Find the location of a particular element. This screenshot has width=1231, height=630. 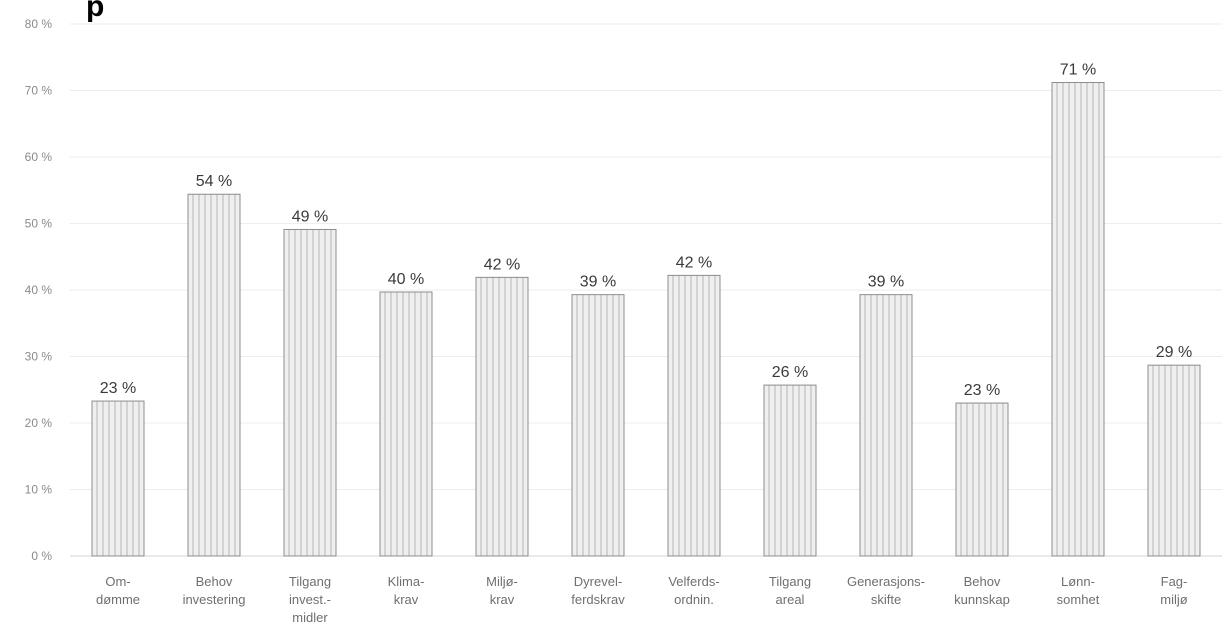

data-label: 40 % is located at coordinates (406, 279).